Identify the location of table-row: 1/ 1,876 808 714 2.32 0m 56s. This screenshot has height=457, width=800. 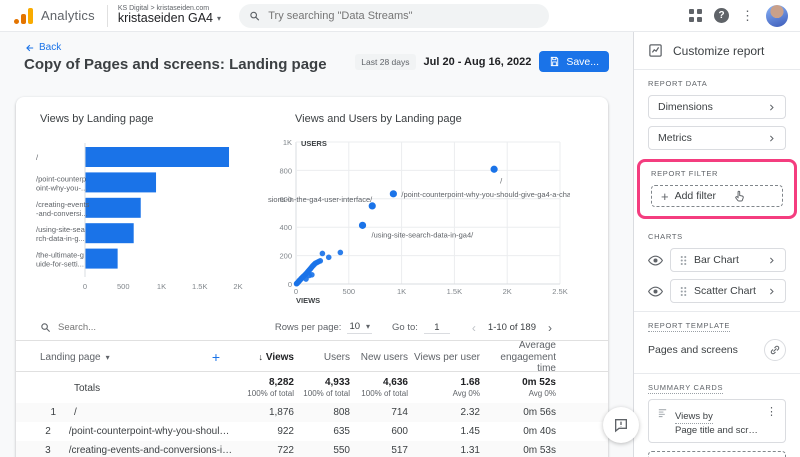
(312, 412).